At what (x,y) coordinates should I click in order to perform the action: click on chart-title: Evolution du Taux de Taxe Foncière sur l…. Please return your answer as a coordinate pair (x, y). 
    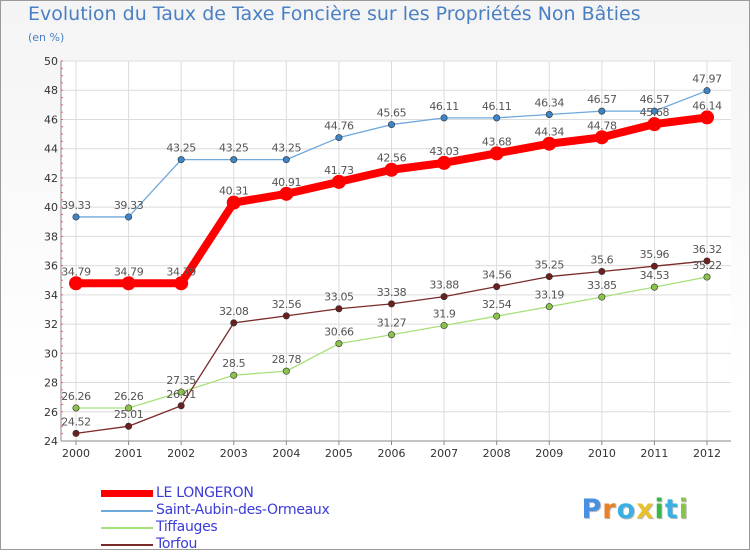
    Looking at the image, I should click on (334, 14).